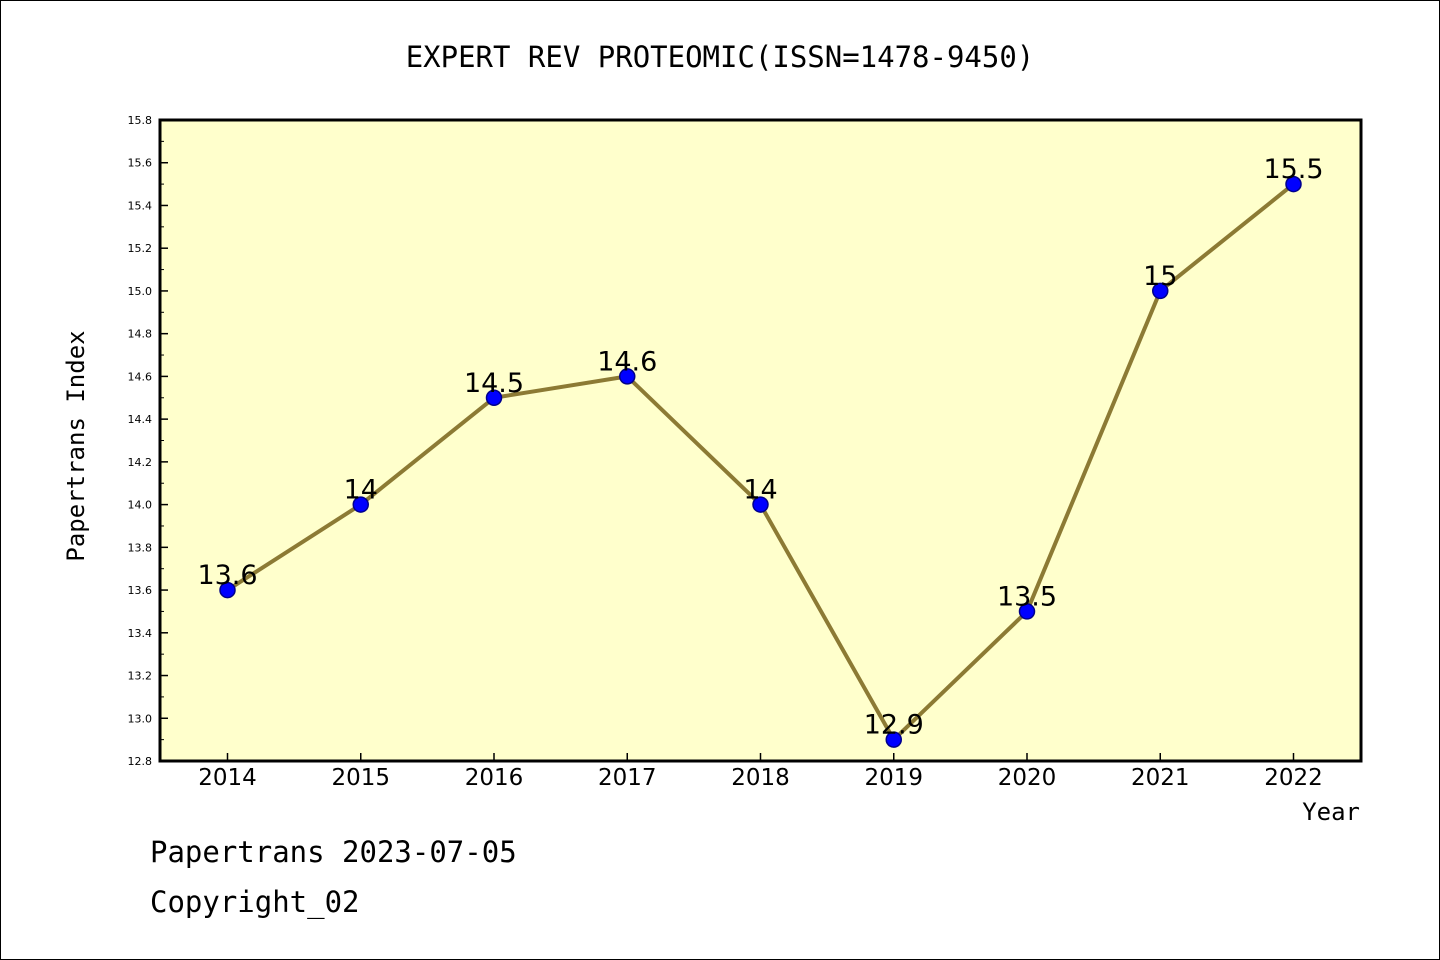  Describe the element at coordinates (627, 778) in the screenshot. I see `x-tick-label: 2017` at that location.